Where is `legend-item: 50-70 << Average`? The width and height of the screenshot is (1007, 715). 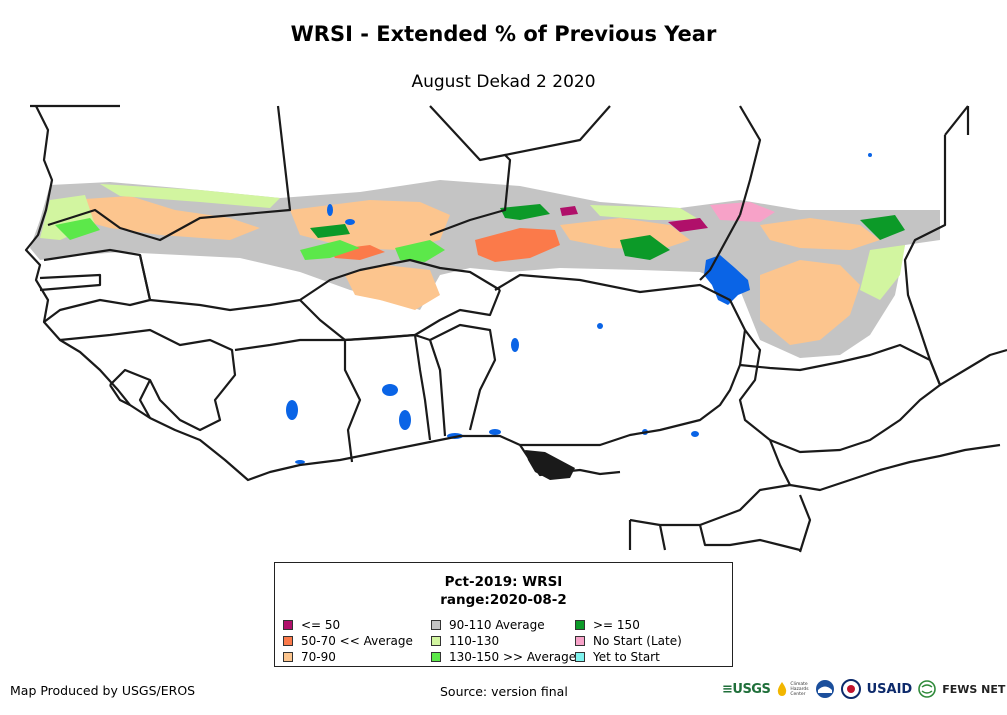 legend-item: 50-70 << Average is located at coordinates (357, 641).